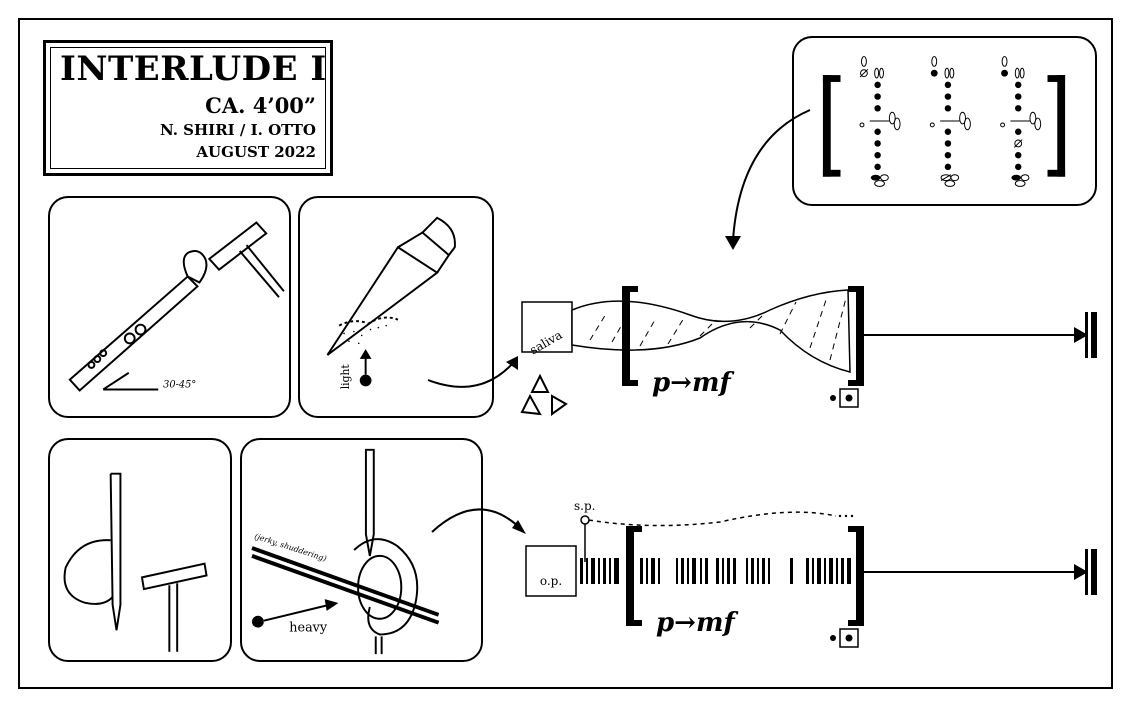  What do you see at coordinates (831, 126) in the screenshot?
I see `bracket-left-icon` at bounding box center [831, 126].